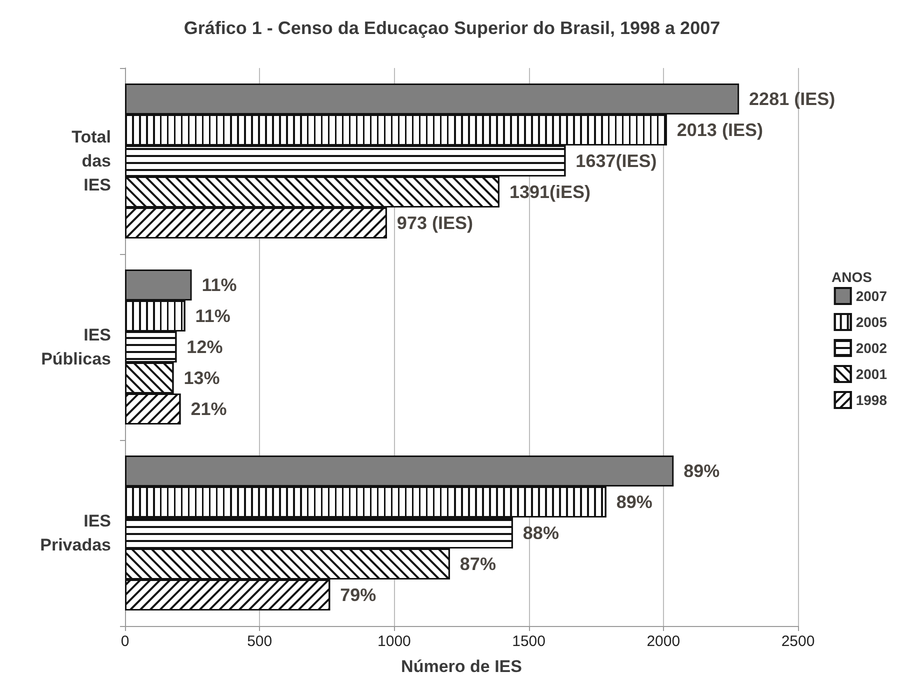 This screenshot has height=696, width=904. I want to click on x-tick-label: 1000, so click(394, 641).